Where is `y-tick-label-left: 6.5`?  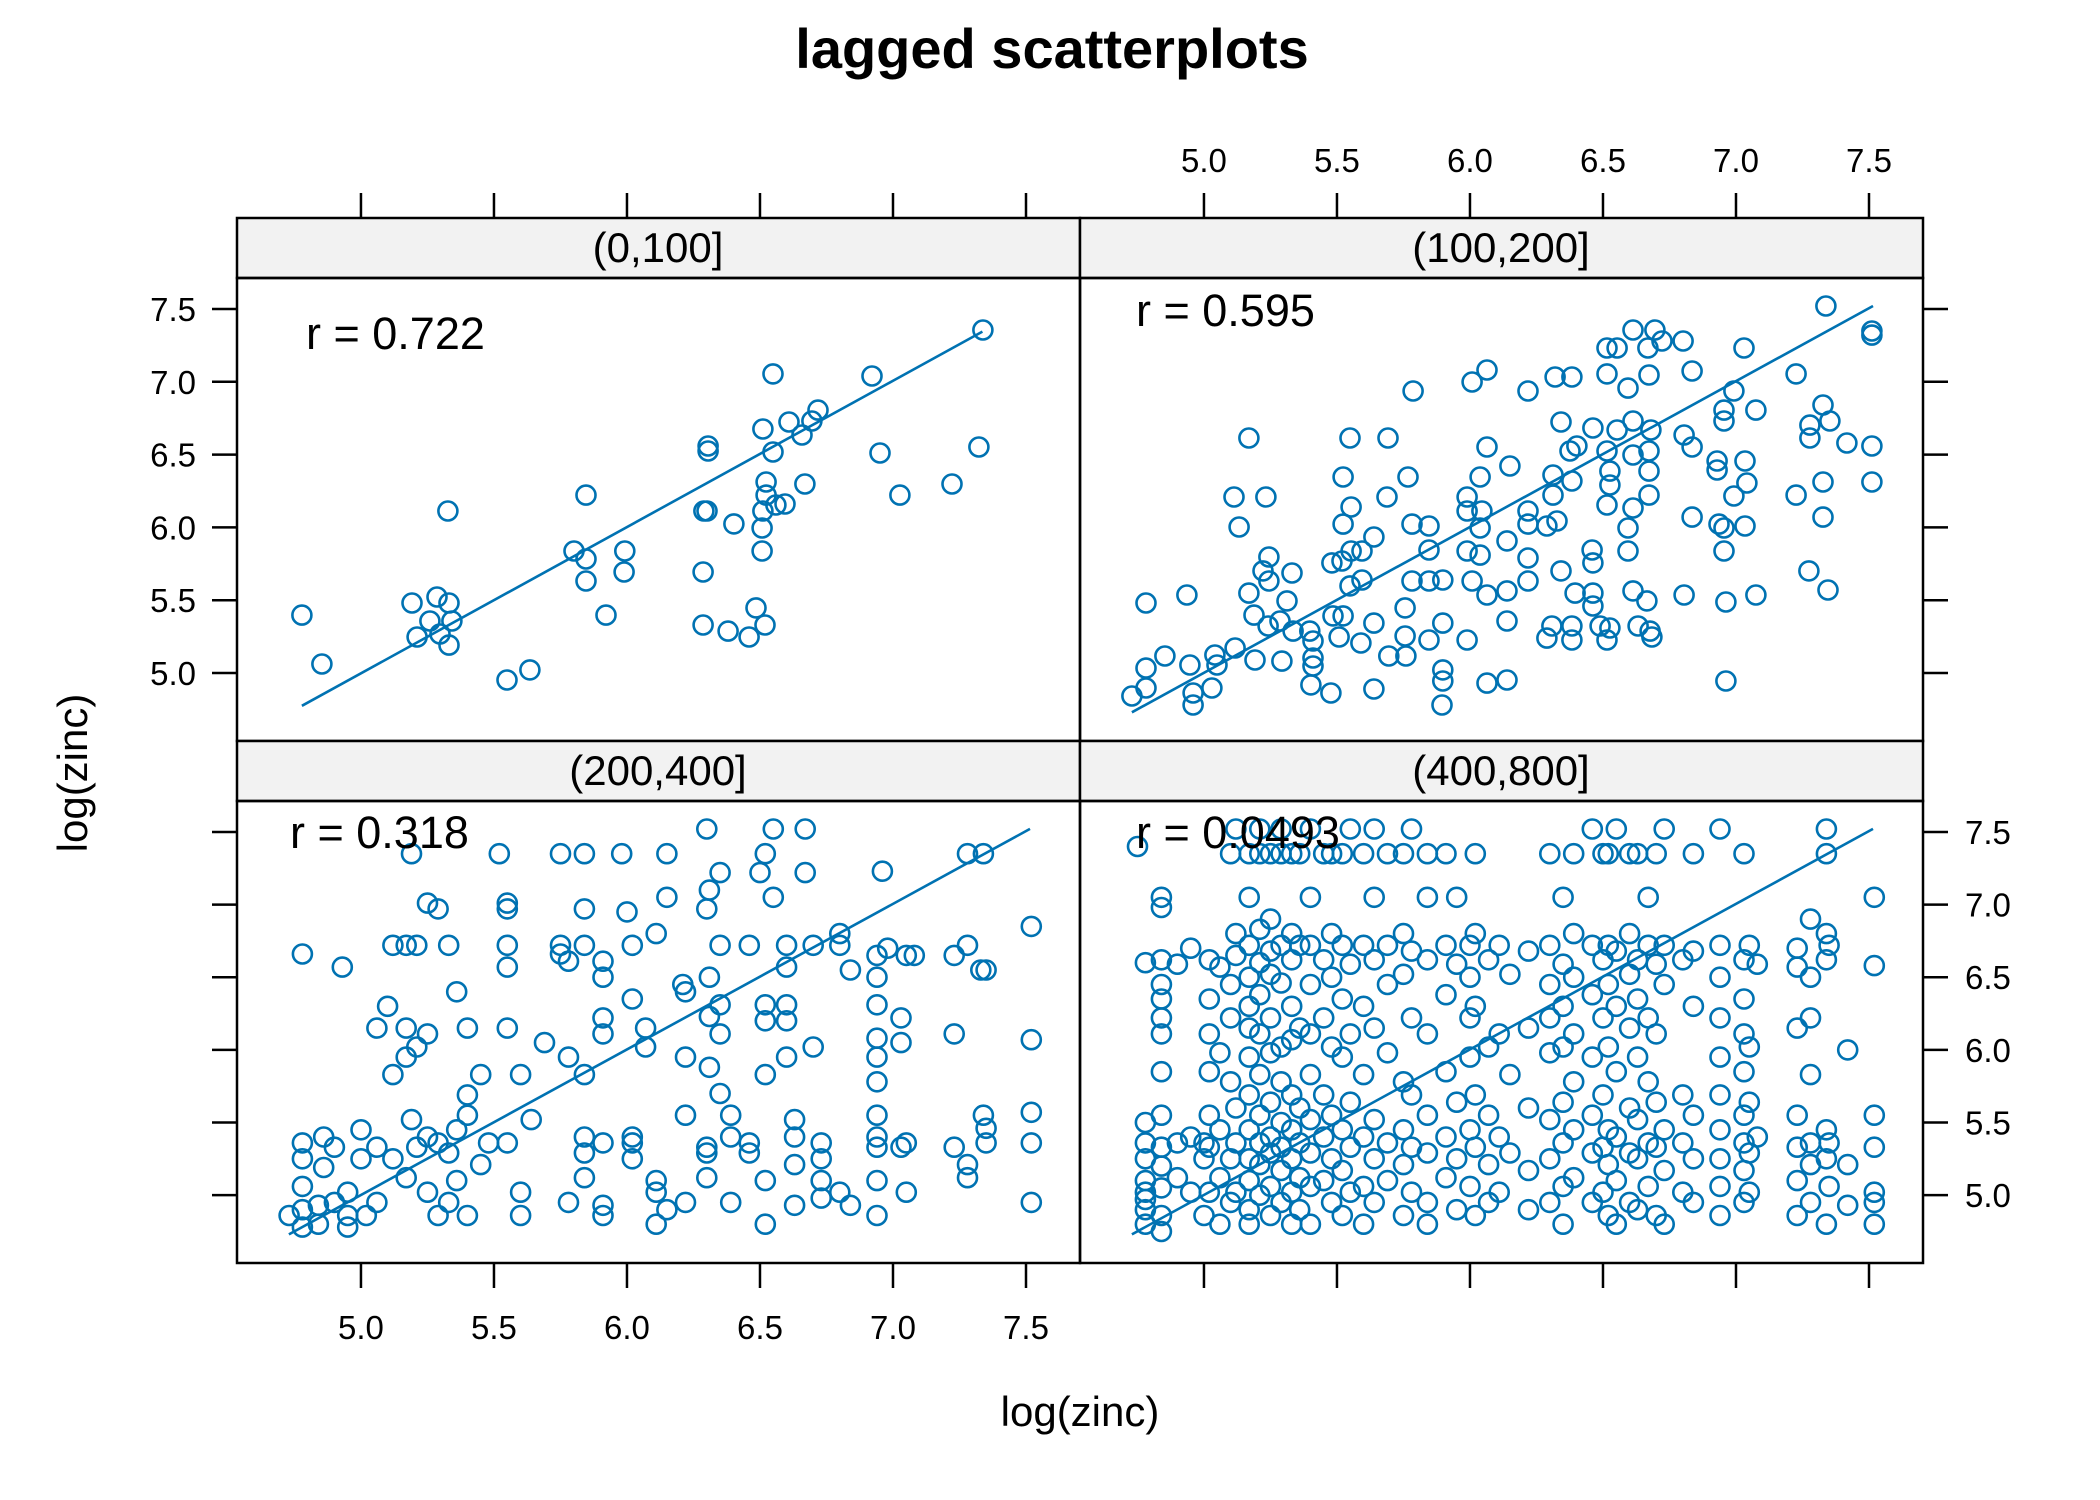
y-tick-label-left: 6.5 is located at coordinates (173, 455).